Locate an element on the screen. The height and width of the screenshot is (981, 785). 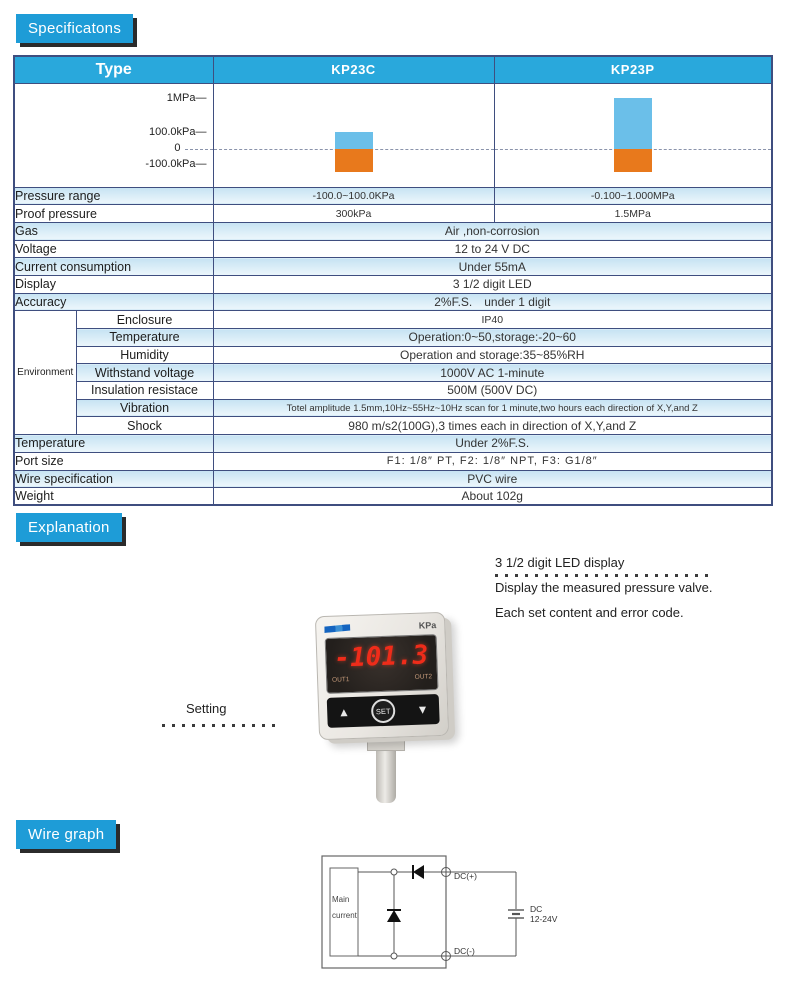
table-row: Display 3 1/2 digit LED is located at coordinates (393, 284).